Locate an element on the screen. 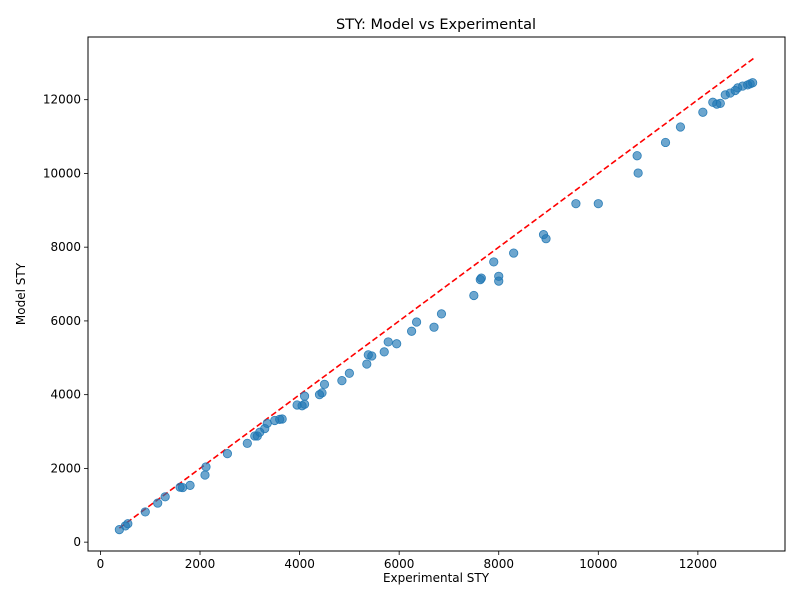  x-axis-title: Experimental STY is located at coordinates (436, 578).